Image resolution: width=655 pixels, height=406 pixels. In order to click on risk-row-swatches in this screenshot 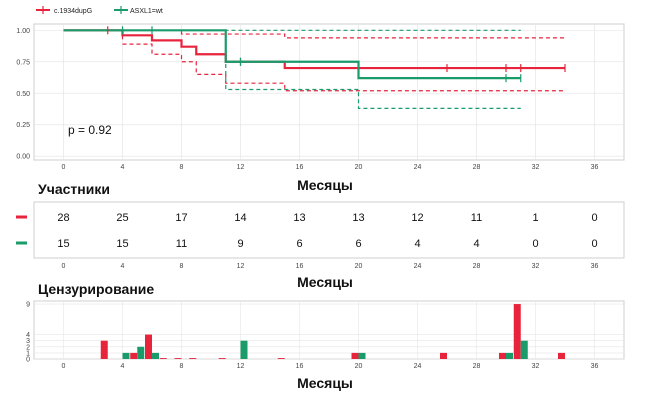, I will do `click(21, 230)`.